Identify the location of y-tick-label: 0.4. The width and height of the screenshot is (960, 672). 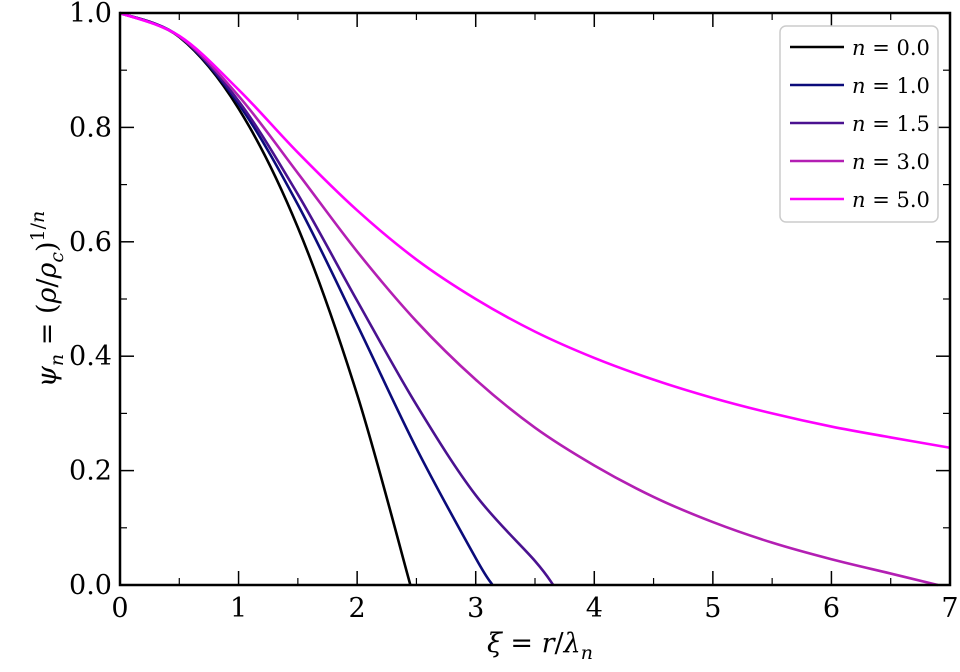
(90, 356).